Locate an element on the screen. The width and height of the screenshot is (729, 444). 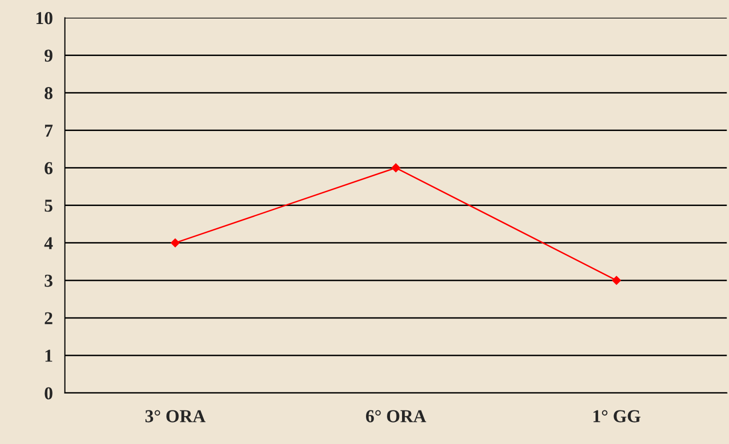
y-tick-label: 6 is located at coordinates (48, 168).